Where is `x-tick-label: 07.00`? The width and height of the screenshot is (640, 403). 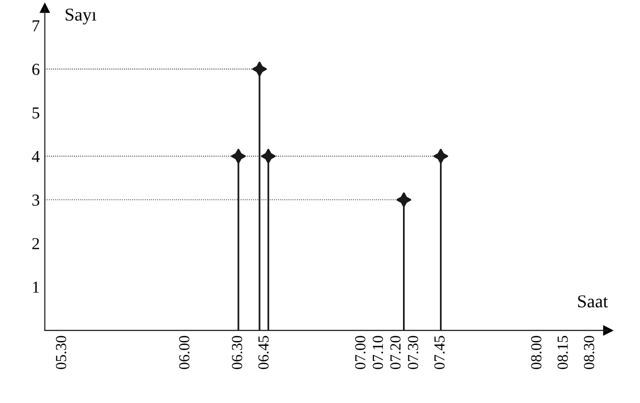 x-tick-label: 07.00 is located at coordinates (360, 353).